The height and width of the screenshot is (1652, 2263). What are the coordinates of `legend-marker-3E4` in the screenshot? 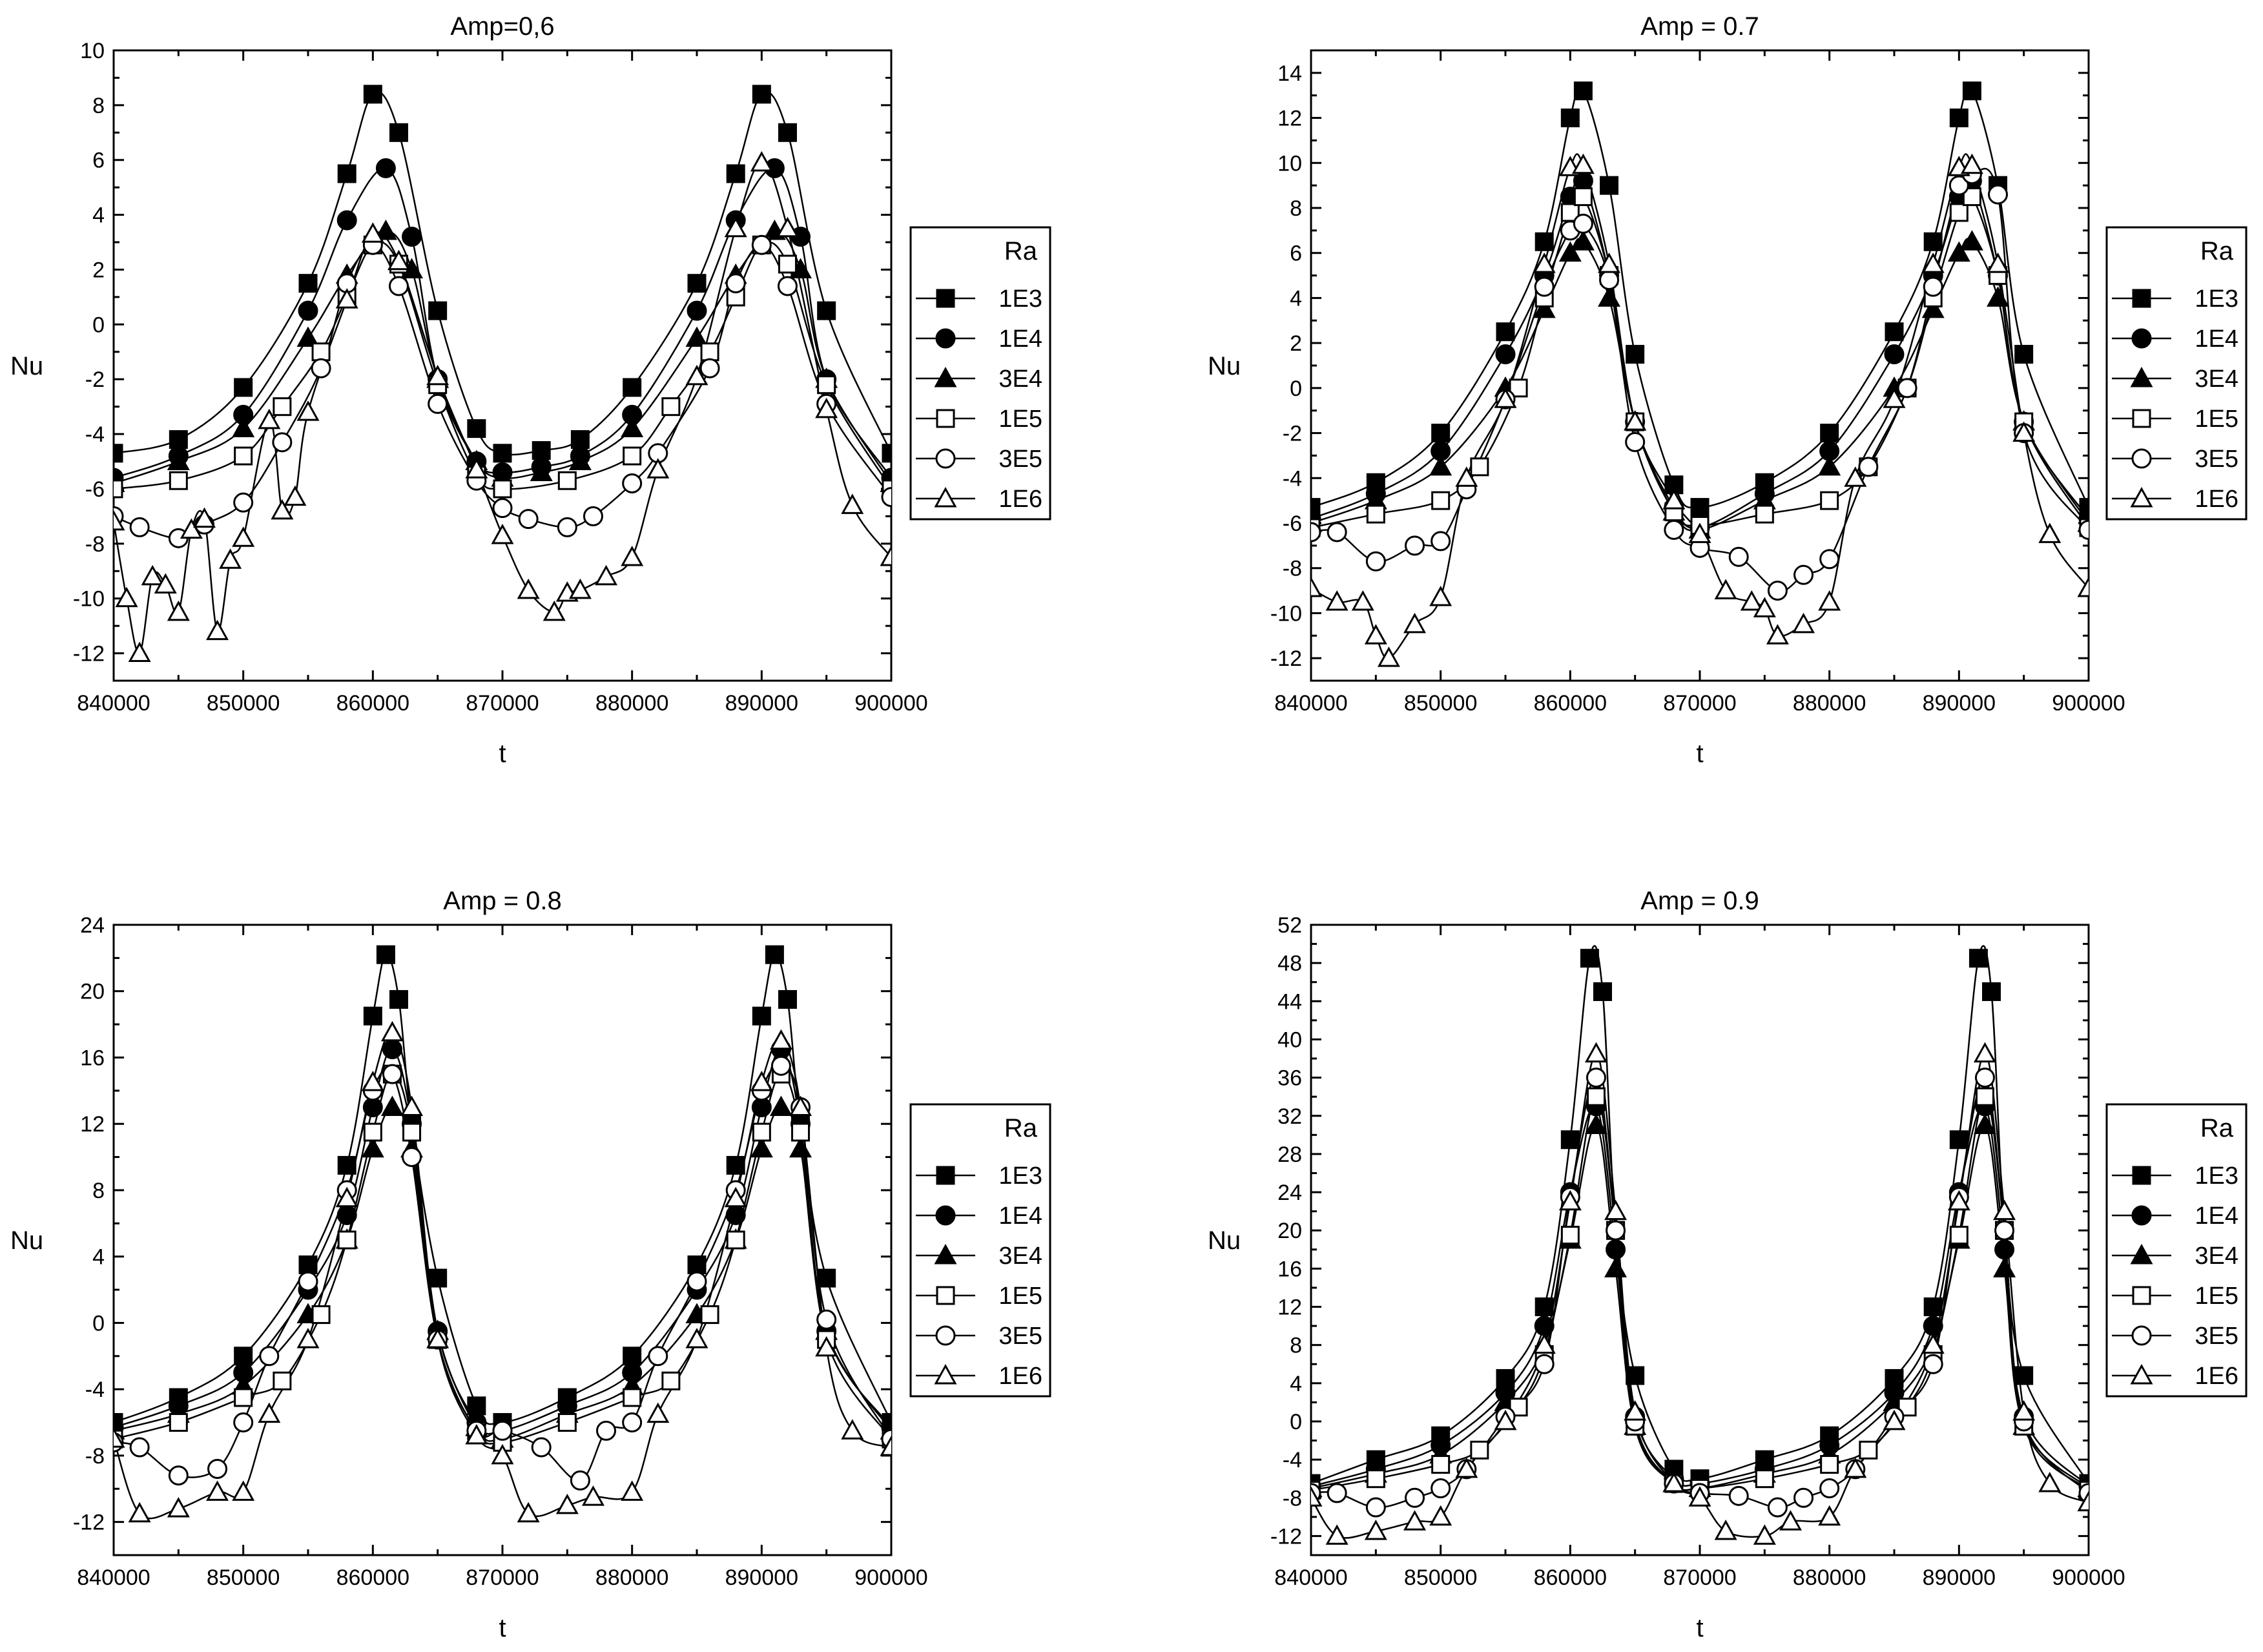 It's located at (945, 376).